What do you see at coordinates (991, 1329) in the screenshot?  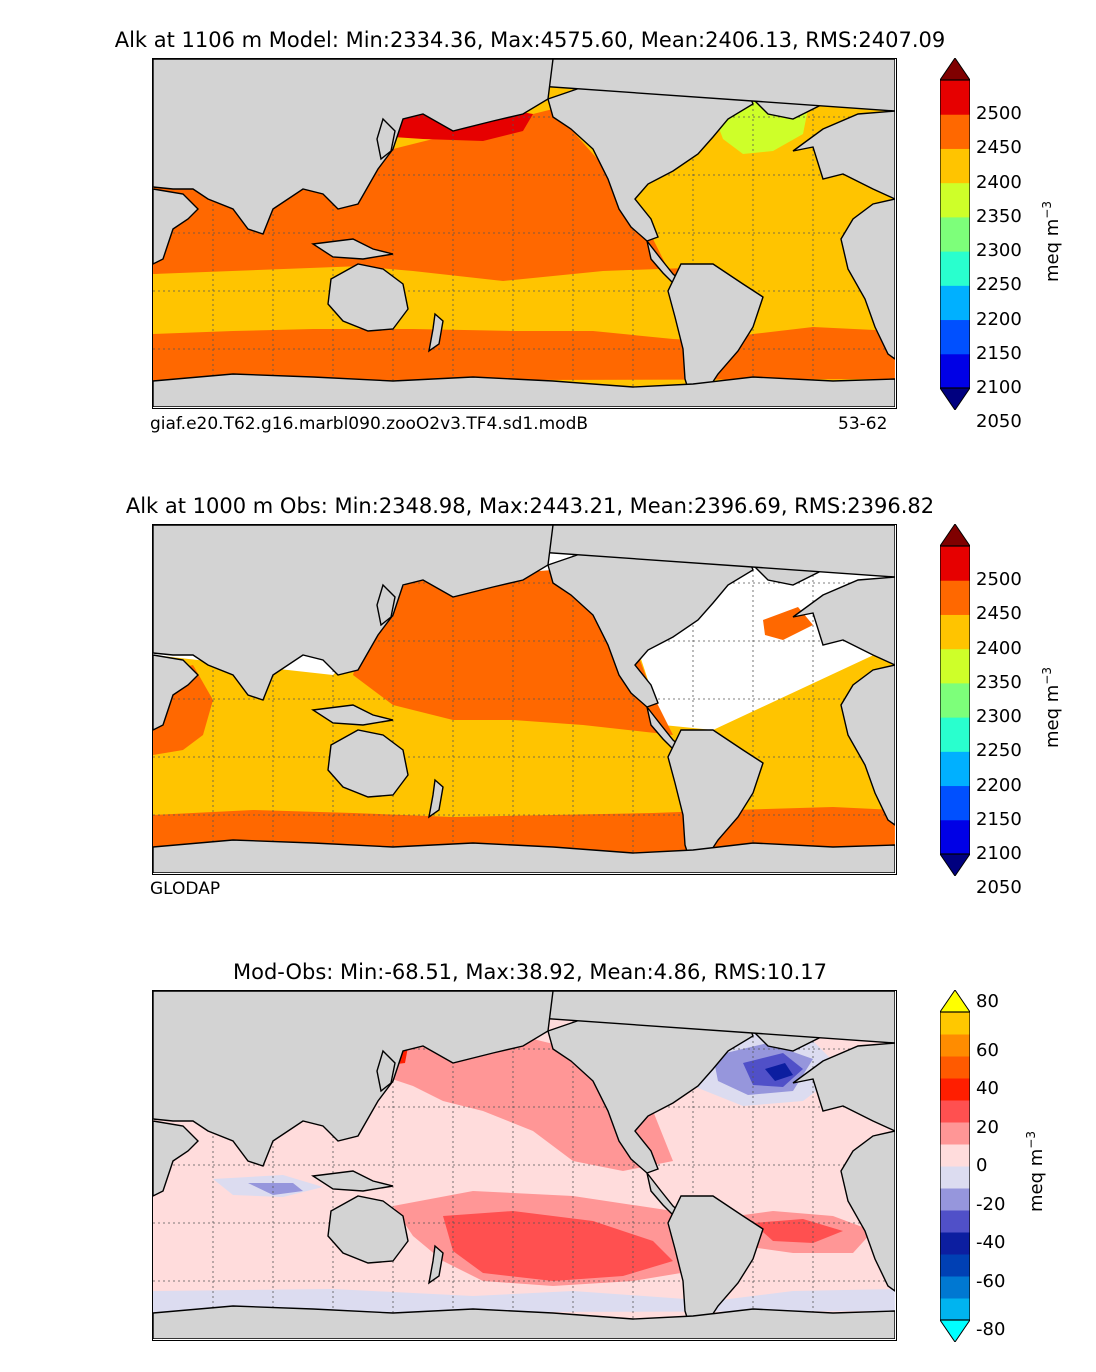 I see `colorbar-tick-label: -80` at bounding box center [991, 1329].